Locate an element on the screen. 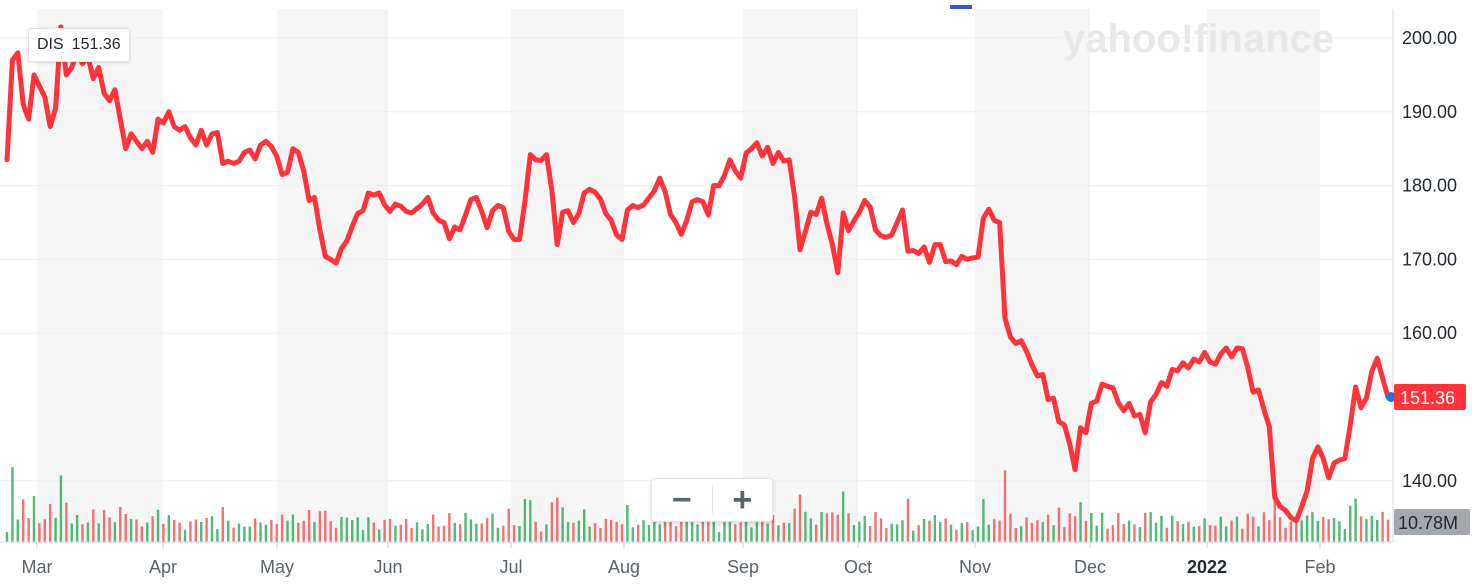 This screenshot has width=1472, height=585. zoom-in-button: + is located at coordinates (742, 500).